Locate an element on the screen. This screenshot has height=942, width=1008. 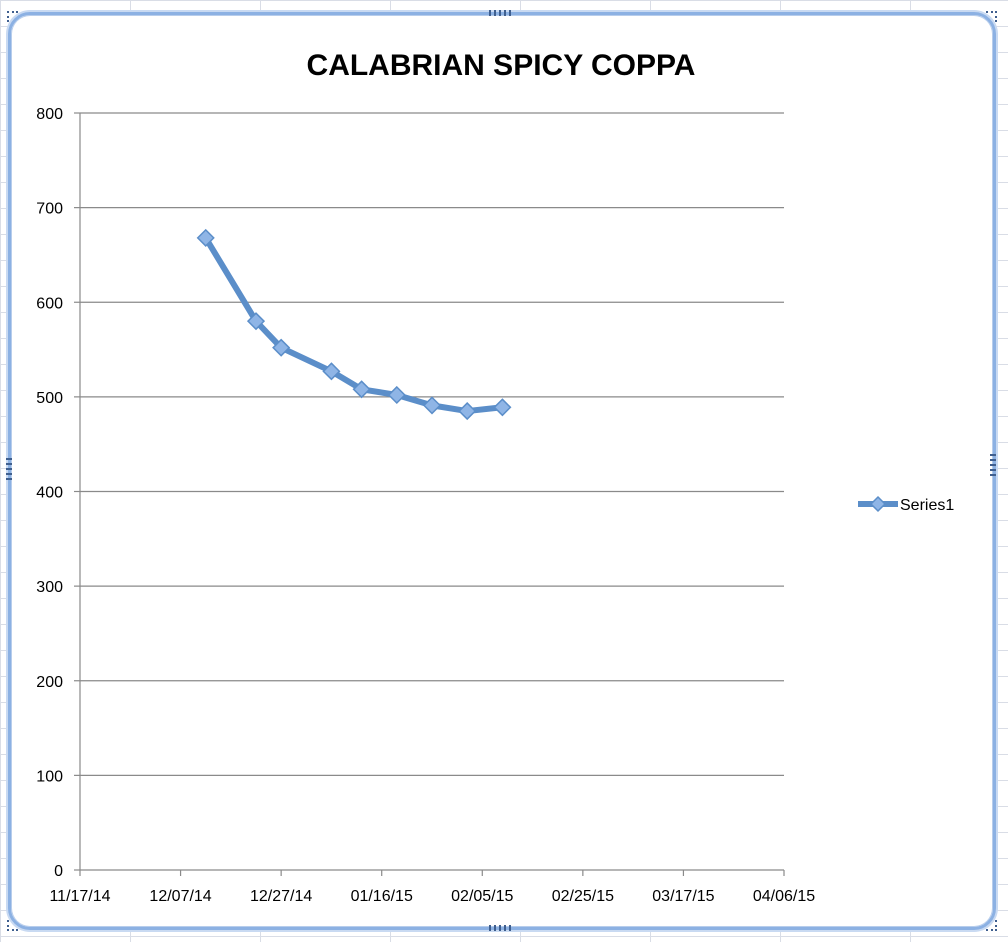
y-tick-label: 500 is located at coordinates (49, 398).